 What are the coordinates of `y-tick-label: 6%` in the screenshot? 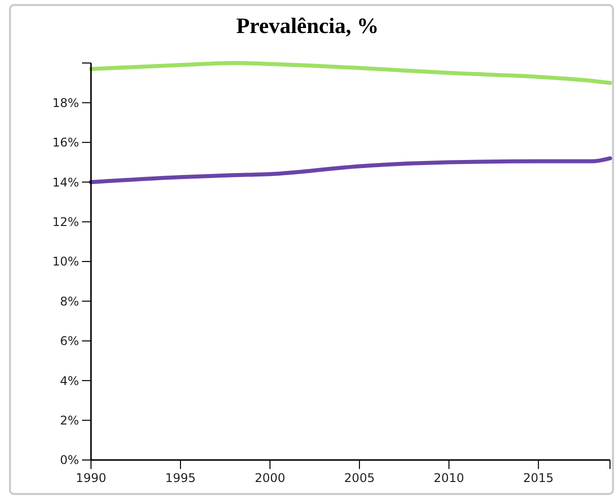 It's located at (69, 341).